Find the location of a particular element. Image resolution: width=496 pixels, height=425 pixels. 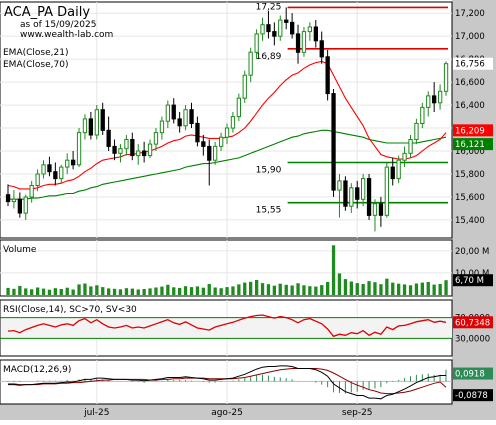

level-label: 16,89 is located at coordinates (269, 57).